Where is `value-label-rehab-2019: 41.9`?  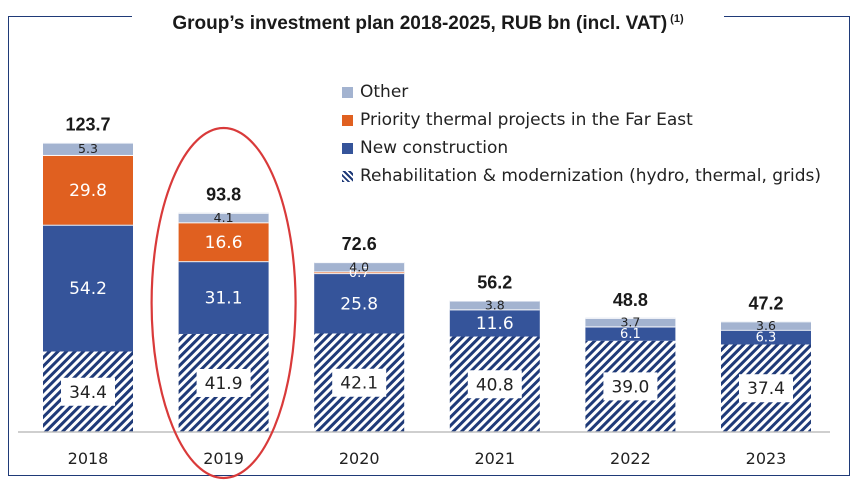 value-label-rehab-2019: 41.9 is located at coordinates (224, 384).